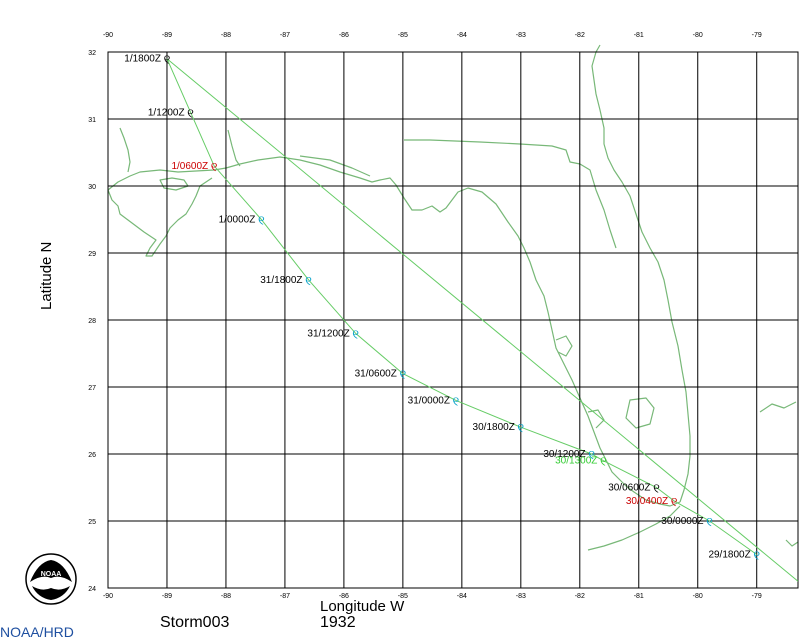 The height and width of the screenshot is (640, 800). What do you see at coordinates (757, 35) in the screenshot?
I see `lon-tick-label-top: -79` at bounding box center [757, 35].